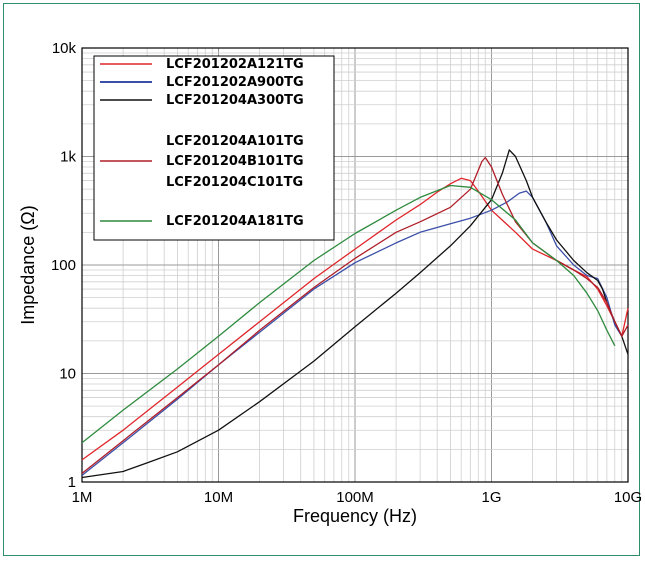 The width and height of the screenshot is (645, 565). What do you see at coordinates (28, 265) in the screenshot?
I see `y-axis-label: Impedance (Ω)` at bounding box center [28, 265].